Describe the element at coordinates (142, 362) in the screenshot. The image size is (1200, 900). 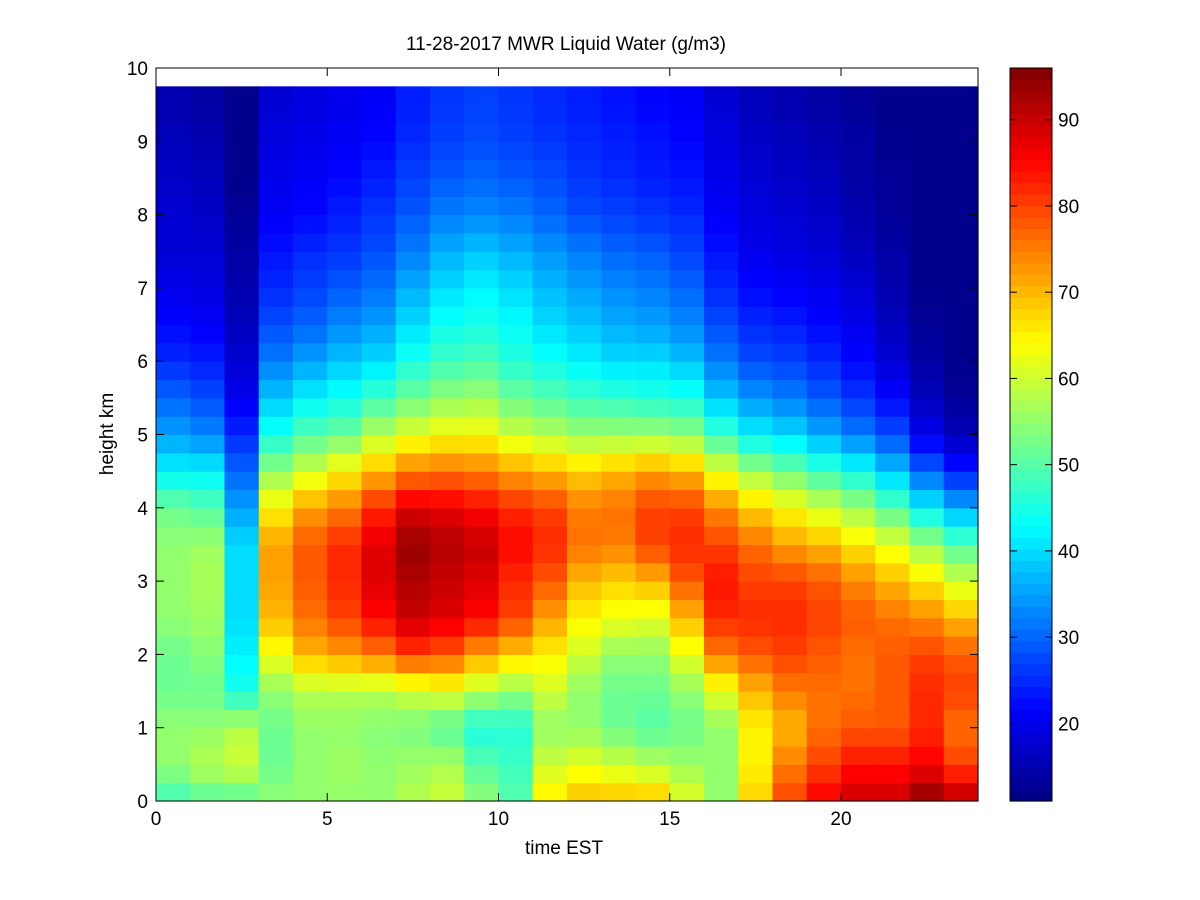
I see `y-tick-label: 6` at that location.